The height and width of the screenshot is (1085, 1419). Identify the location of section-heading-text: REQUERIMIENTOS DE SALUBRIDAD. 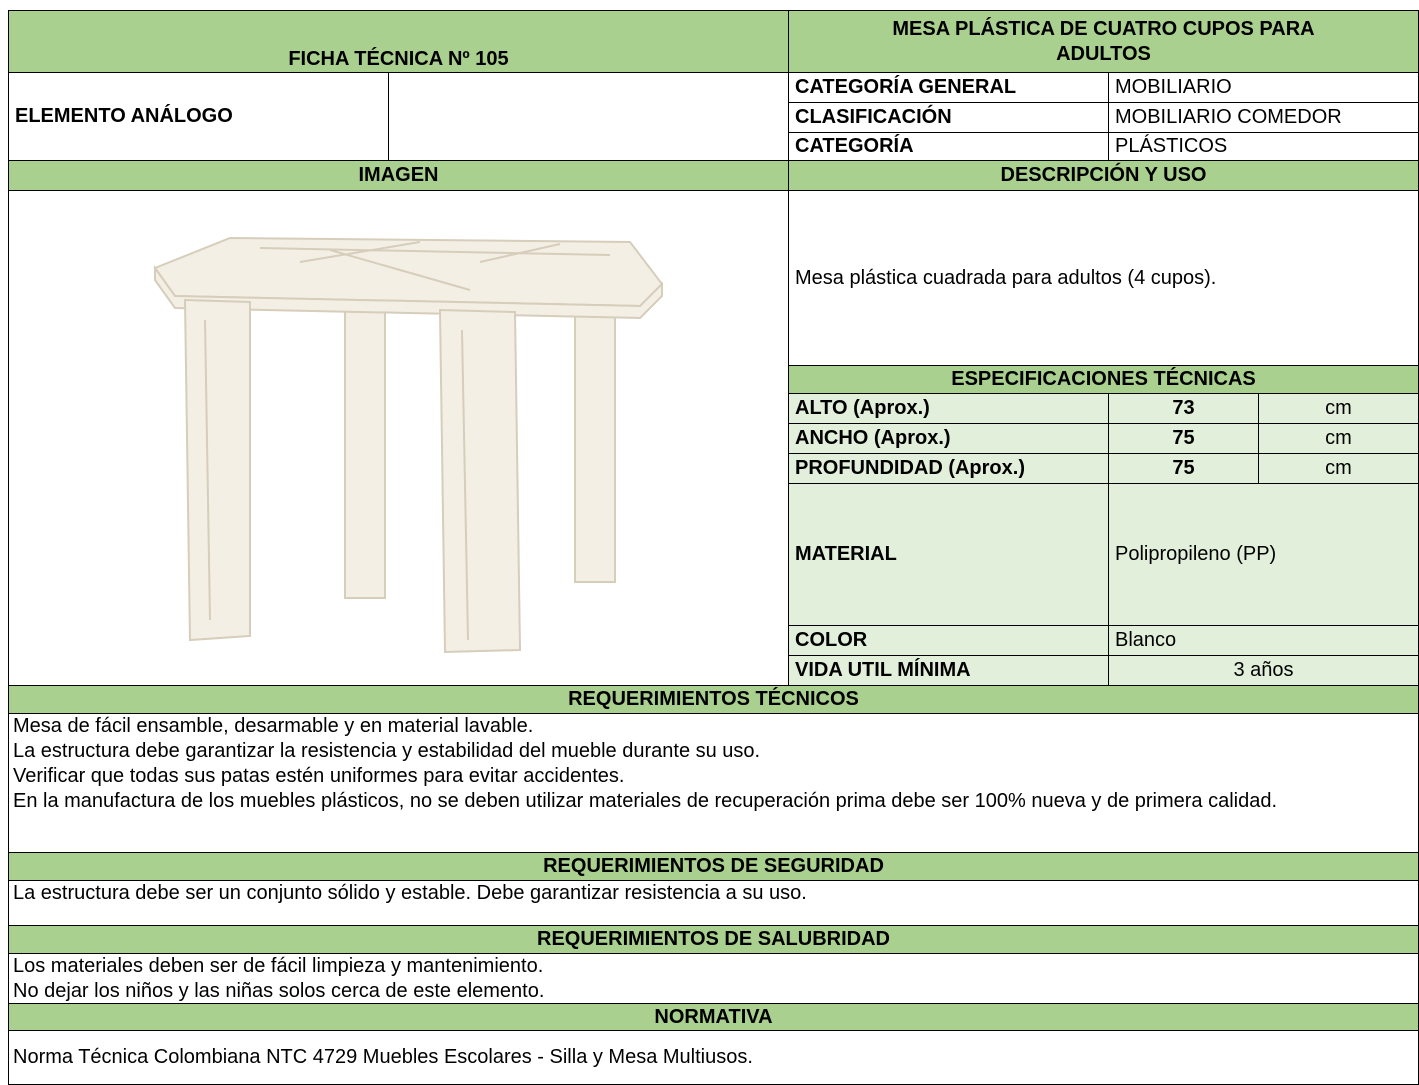
(713, 939).